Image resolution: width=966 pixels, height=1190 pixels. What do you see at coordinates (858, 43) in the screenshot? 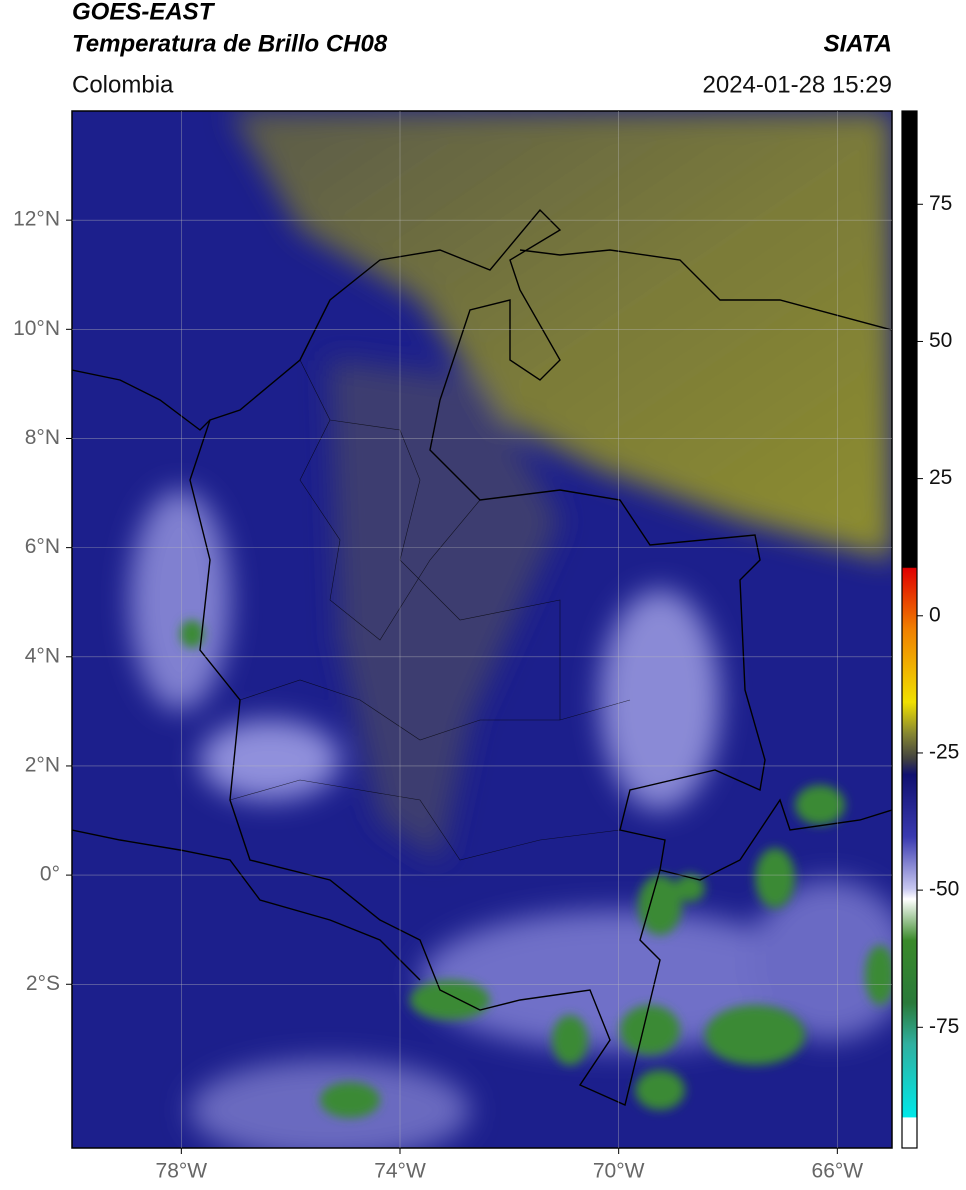
I see `source: SIATA` at bounding box center [858, 43].